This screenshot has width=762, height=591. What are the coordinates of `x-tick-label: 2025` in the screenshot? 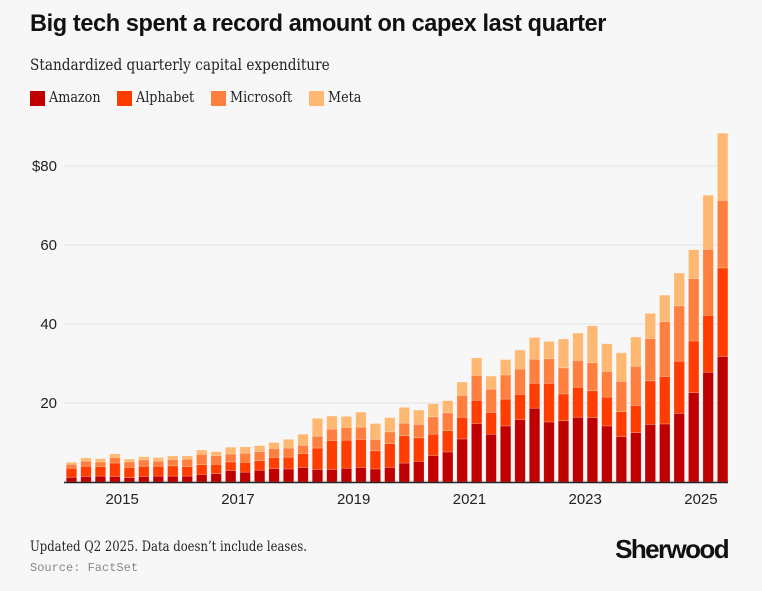 It's located at (700, 499).